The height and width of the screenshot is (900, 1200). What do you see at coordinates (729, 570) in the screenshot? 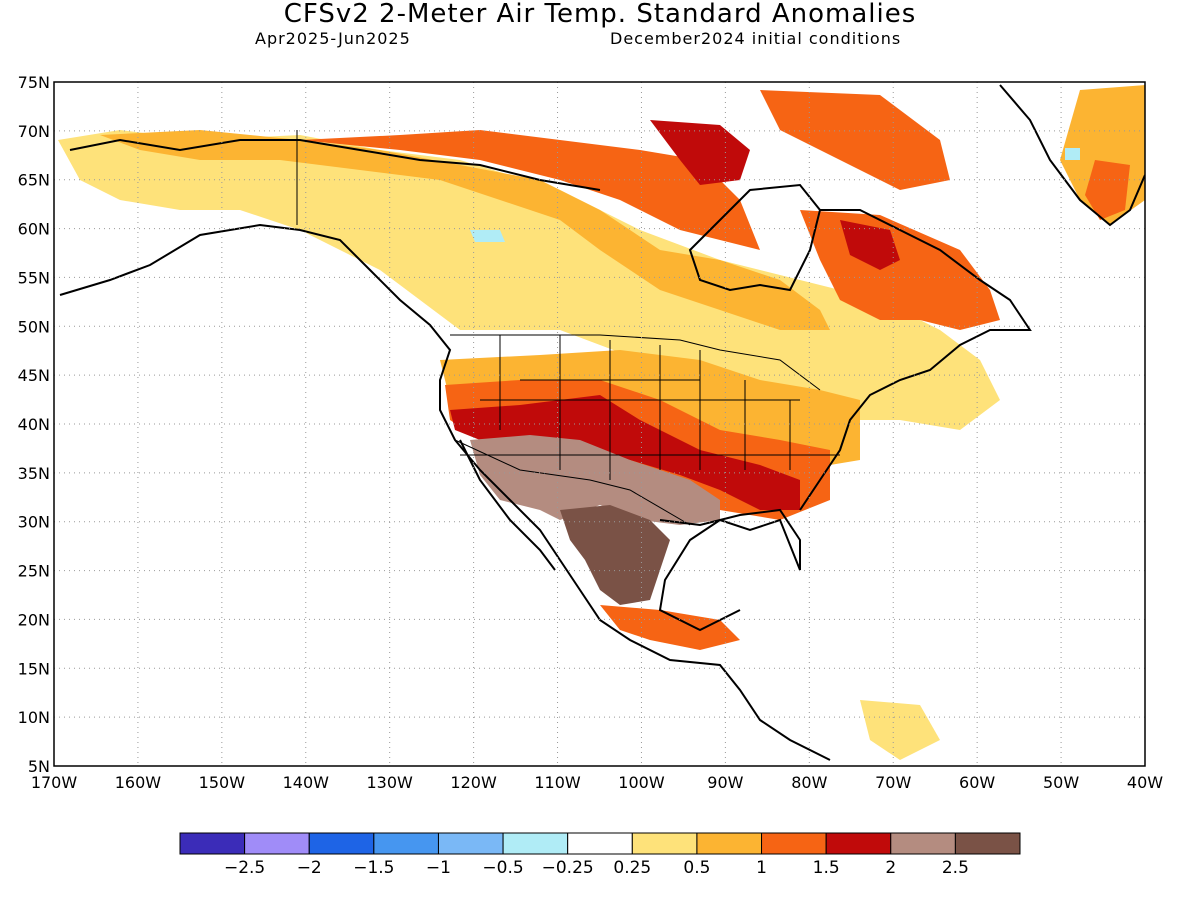
I see `gulf-coastline` at bounding box center [729, 570].